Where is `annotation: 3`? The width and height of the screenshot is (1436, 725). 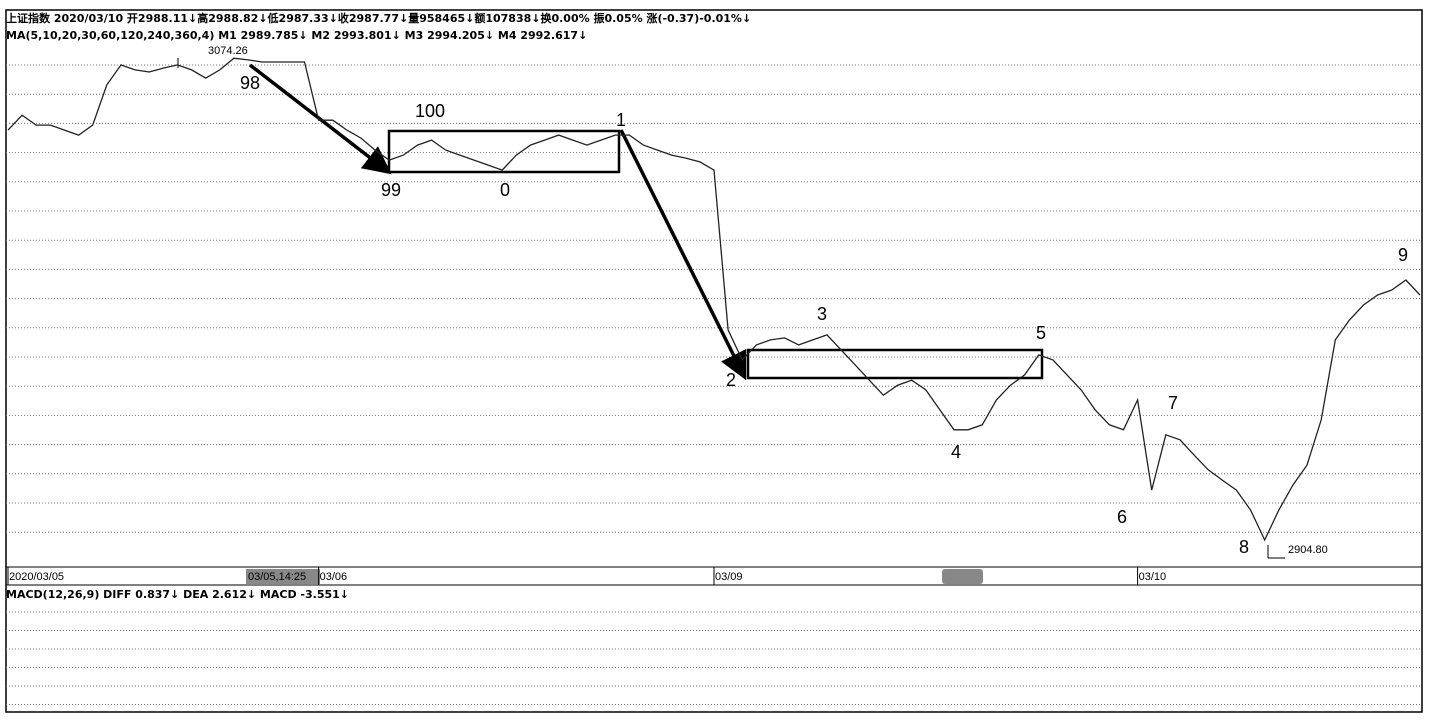 annotation: 3 is located at coordinates (822, 314).